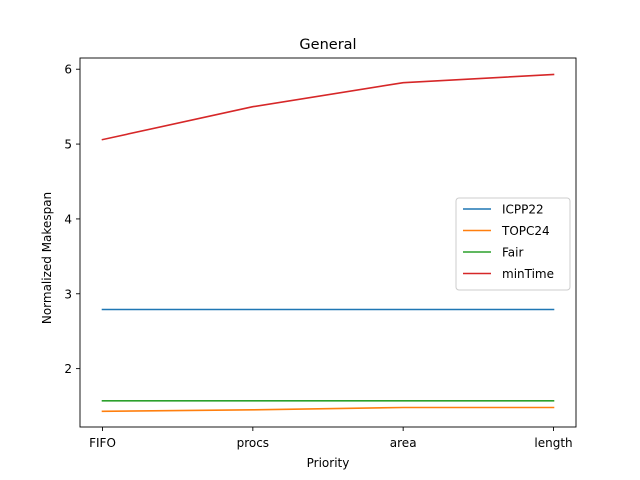 The height and width of the screenshot is (480, 640). I want to click on chart-title: General, so click(327, 45).